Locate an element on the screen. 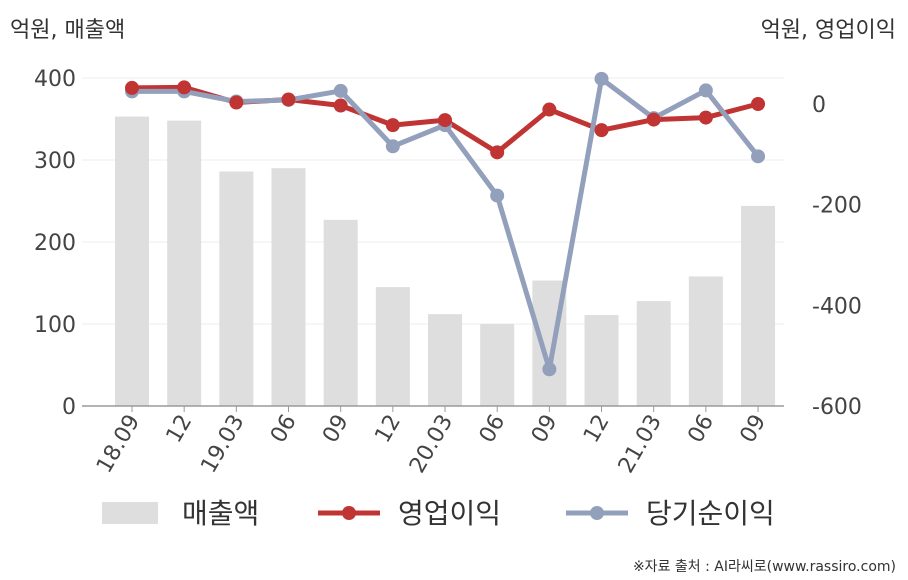 This screenshot has height=580, width=908. legend-label-영업이익: 영업이익 is located at coordinates (449, 513).